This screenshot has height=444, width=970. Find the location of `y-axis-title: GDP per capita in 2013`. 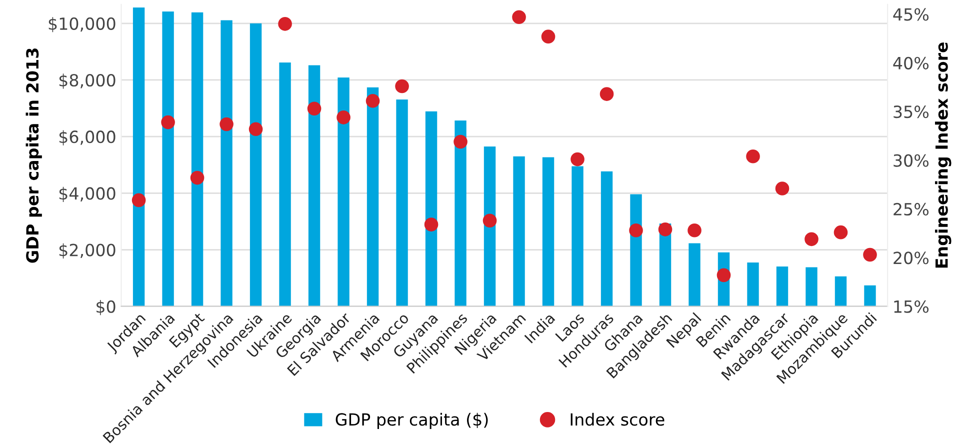

y-axis-title: GDP per capita in 2013 is located at coordinates (34, 155).